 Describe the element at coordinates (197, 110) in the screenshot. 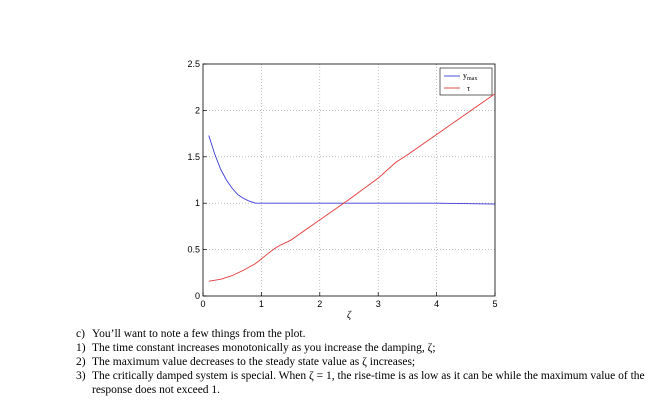

I see `y-tick-label: 2` at that location.